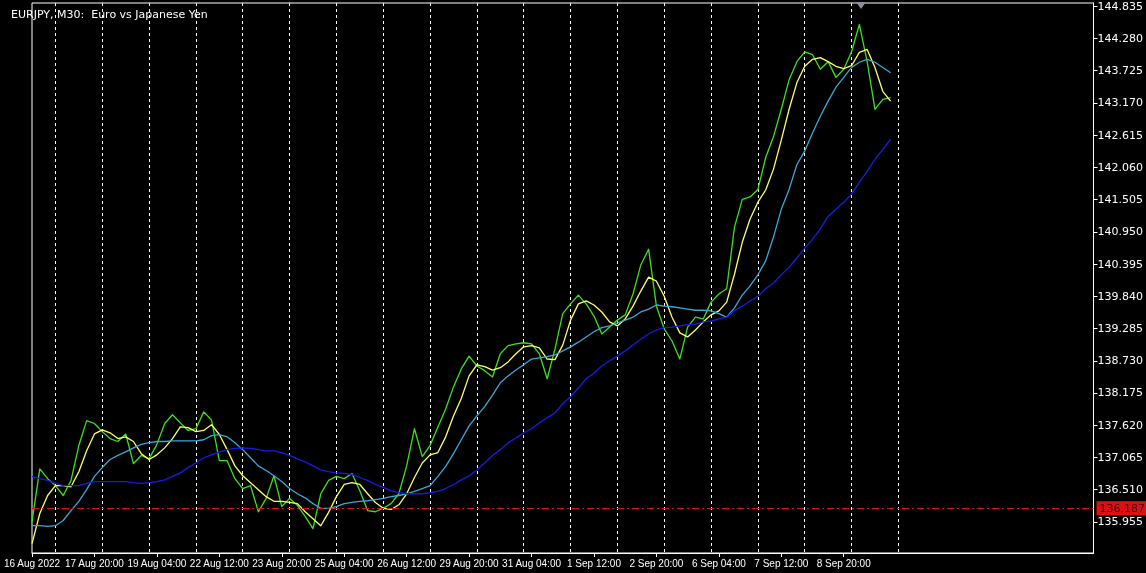  What do you see at coordinates (1120, 361) in the screenshot?
I see `y-tick-label: 138.730` at bounding box center [1120, 361].